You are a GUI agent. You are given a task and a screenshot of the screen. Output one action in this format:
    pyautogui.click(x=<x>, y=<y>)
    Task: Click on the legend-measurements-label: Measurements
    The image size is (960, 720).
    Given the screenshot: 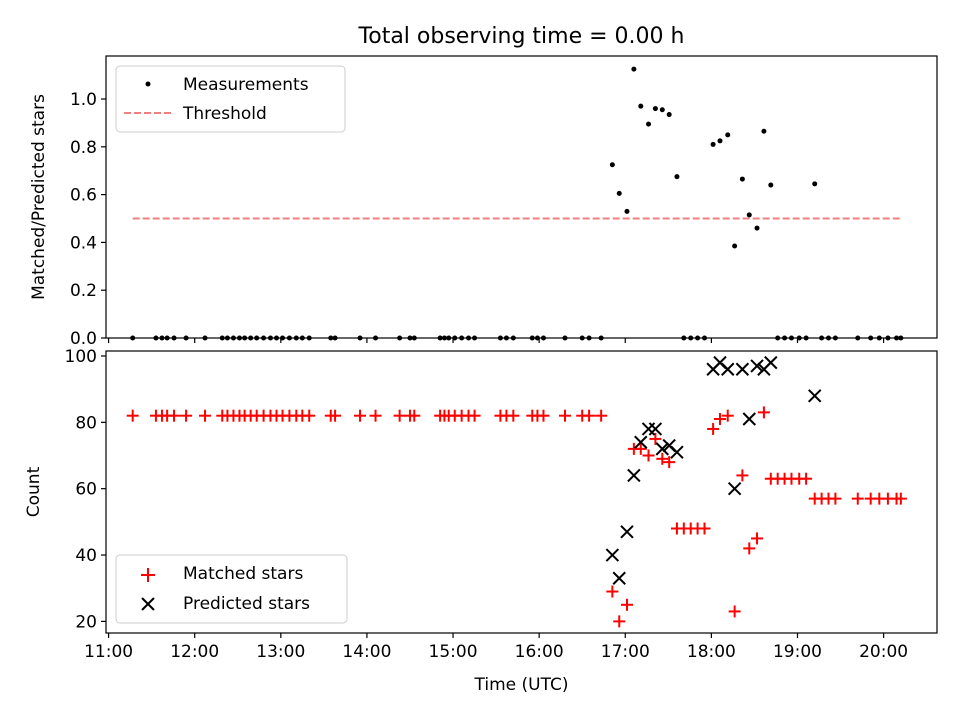 What is the action you would take?
    pyautogui.click(x=246, y=85)
    